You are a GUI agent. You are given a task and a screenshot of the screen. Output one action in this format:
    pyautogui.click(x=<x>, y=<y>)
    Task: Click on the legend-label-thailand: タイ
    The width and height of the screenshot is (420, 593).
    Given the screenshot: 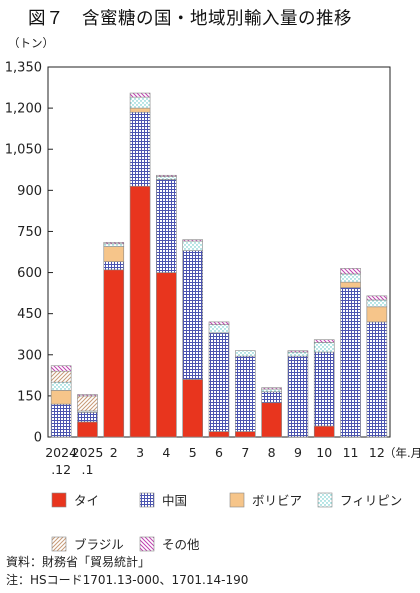 What is the action you would take?
    pyautogui.click(x=86, y=500)
    